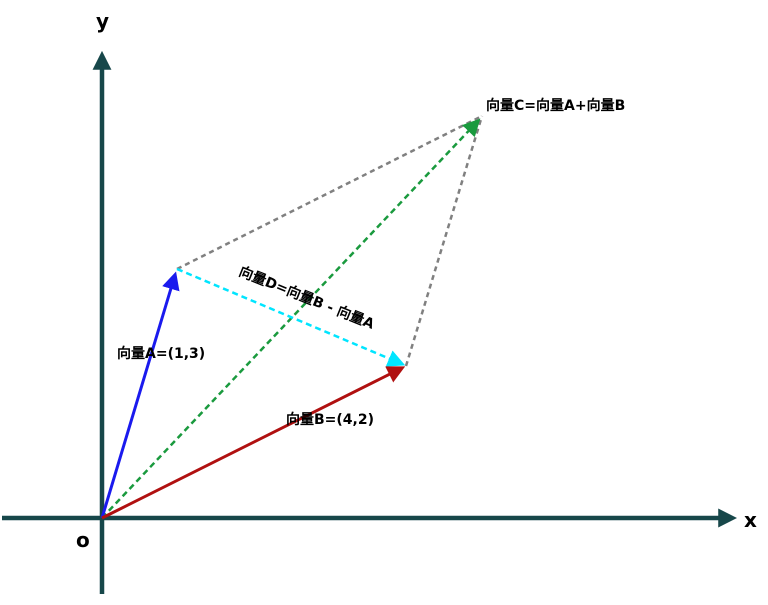  I want to click on guide-line-b-to-c, so click(444, 241).